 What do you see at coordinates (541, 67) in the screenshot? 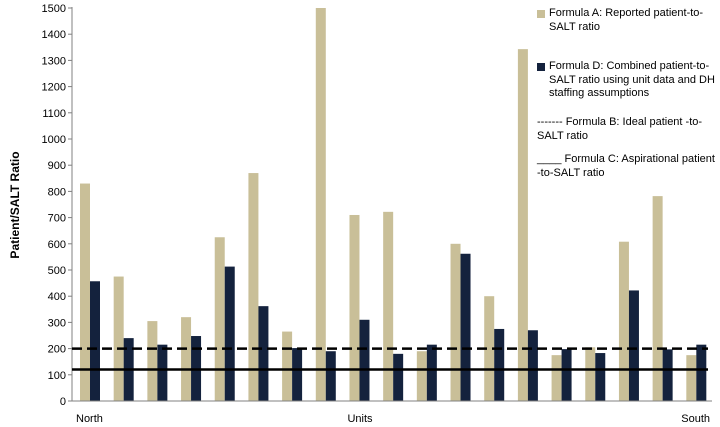
I see `legend-swatch-formula-d` at bounding box center [541, 67].